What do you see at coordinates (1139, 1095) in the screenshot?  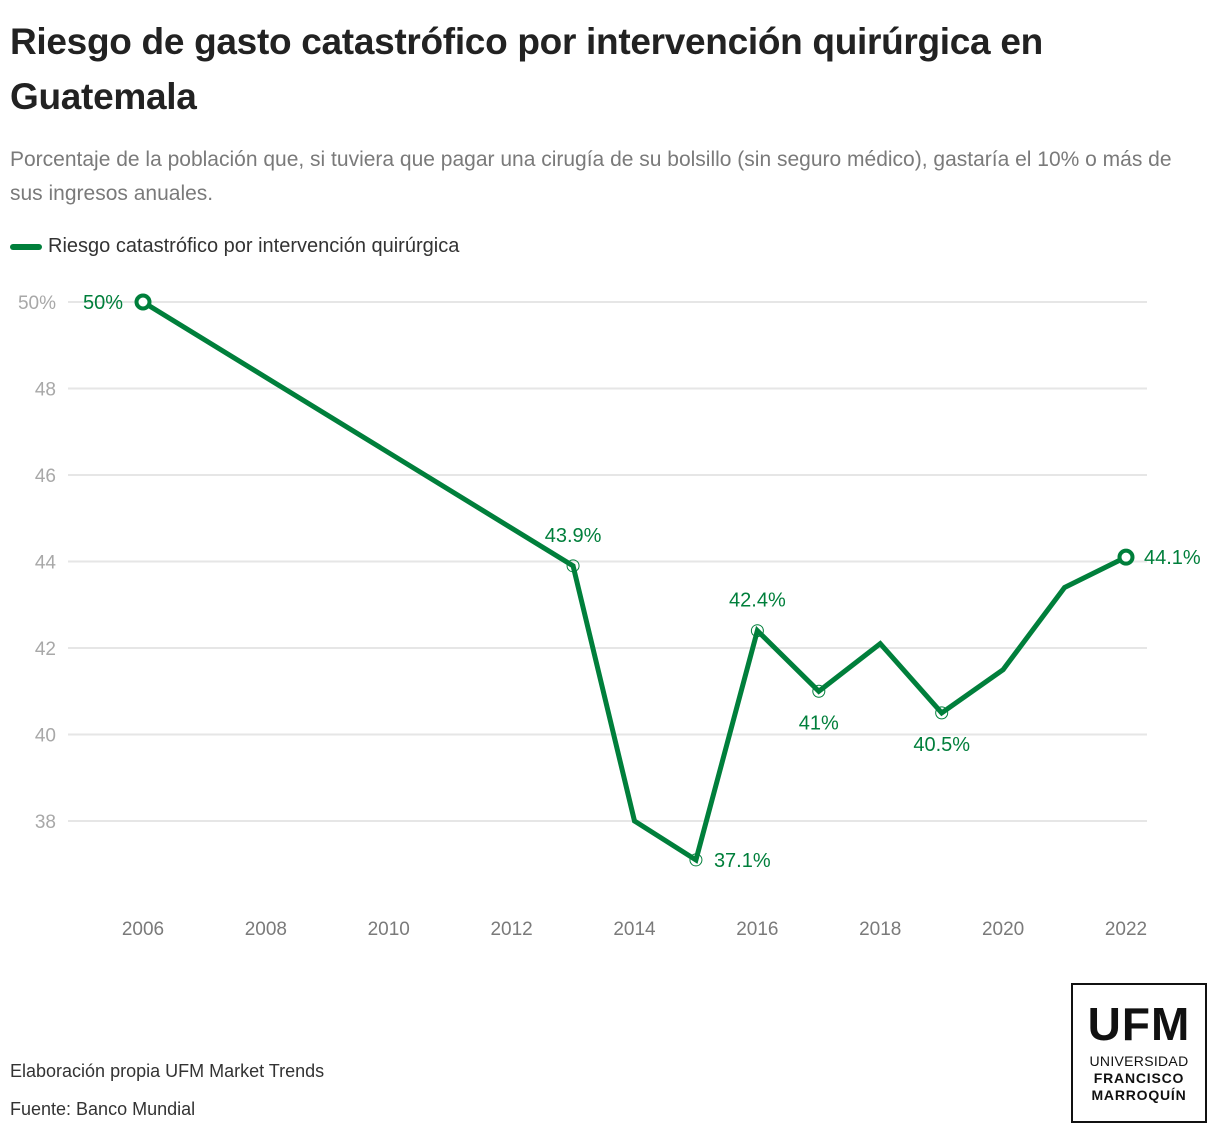 I see `logo-line-3: MARROQUÍN` at bounding box center [1139, 1095].